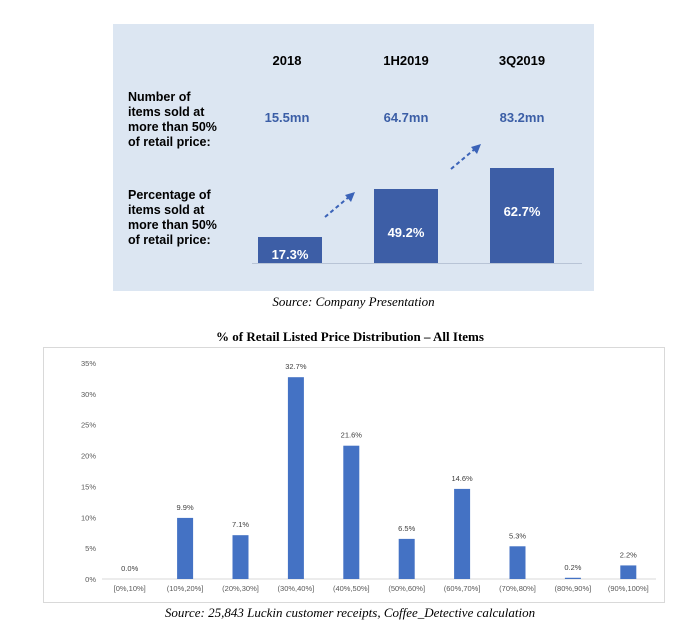 This screenshot has width=700, height=635. Describe the element at coordinates (522, 212) in the screenshot. I see `percent-label-3q2019: 62.7%` at that location.